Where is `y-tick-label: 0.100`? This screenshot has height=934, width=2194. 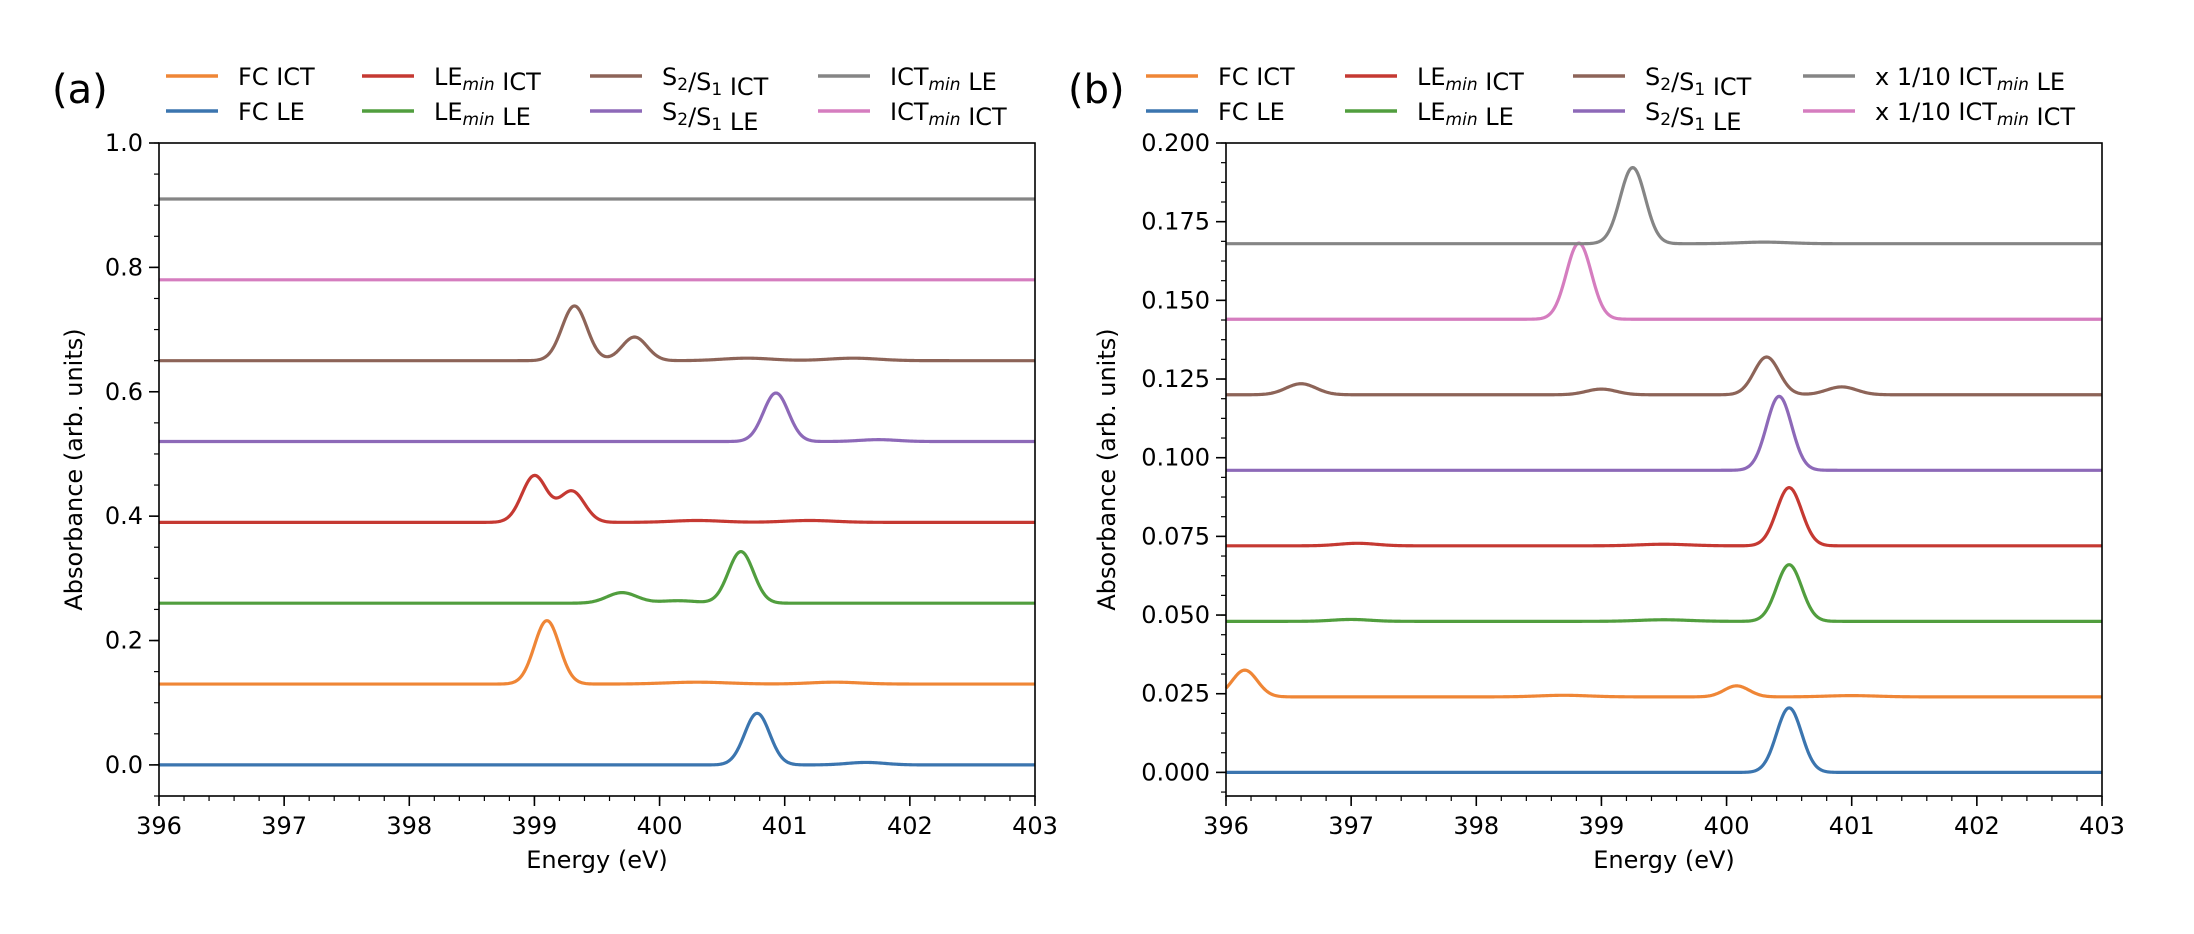 y-tick-label: 0.100 is located at coordinates (1175, 458).